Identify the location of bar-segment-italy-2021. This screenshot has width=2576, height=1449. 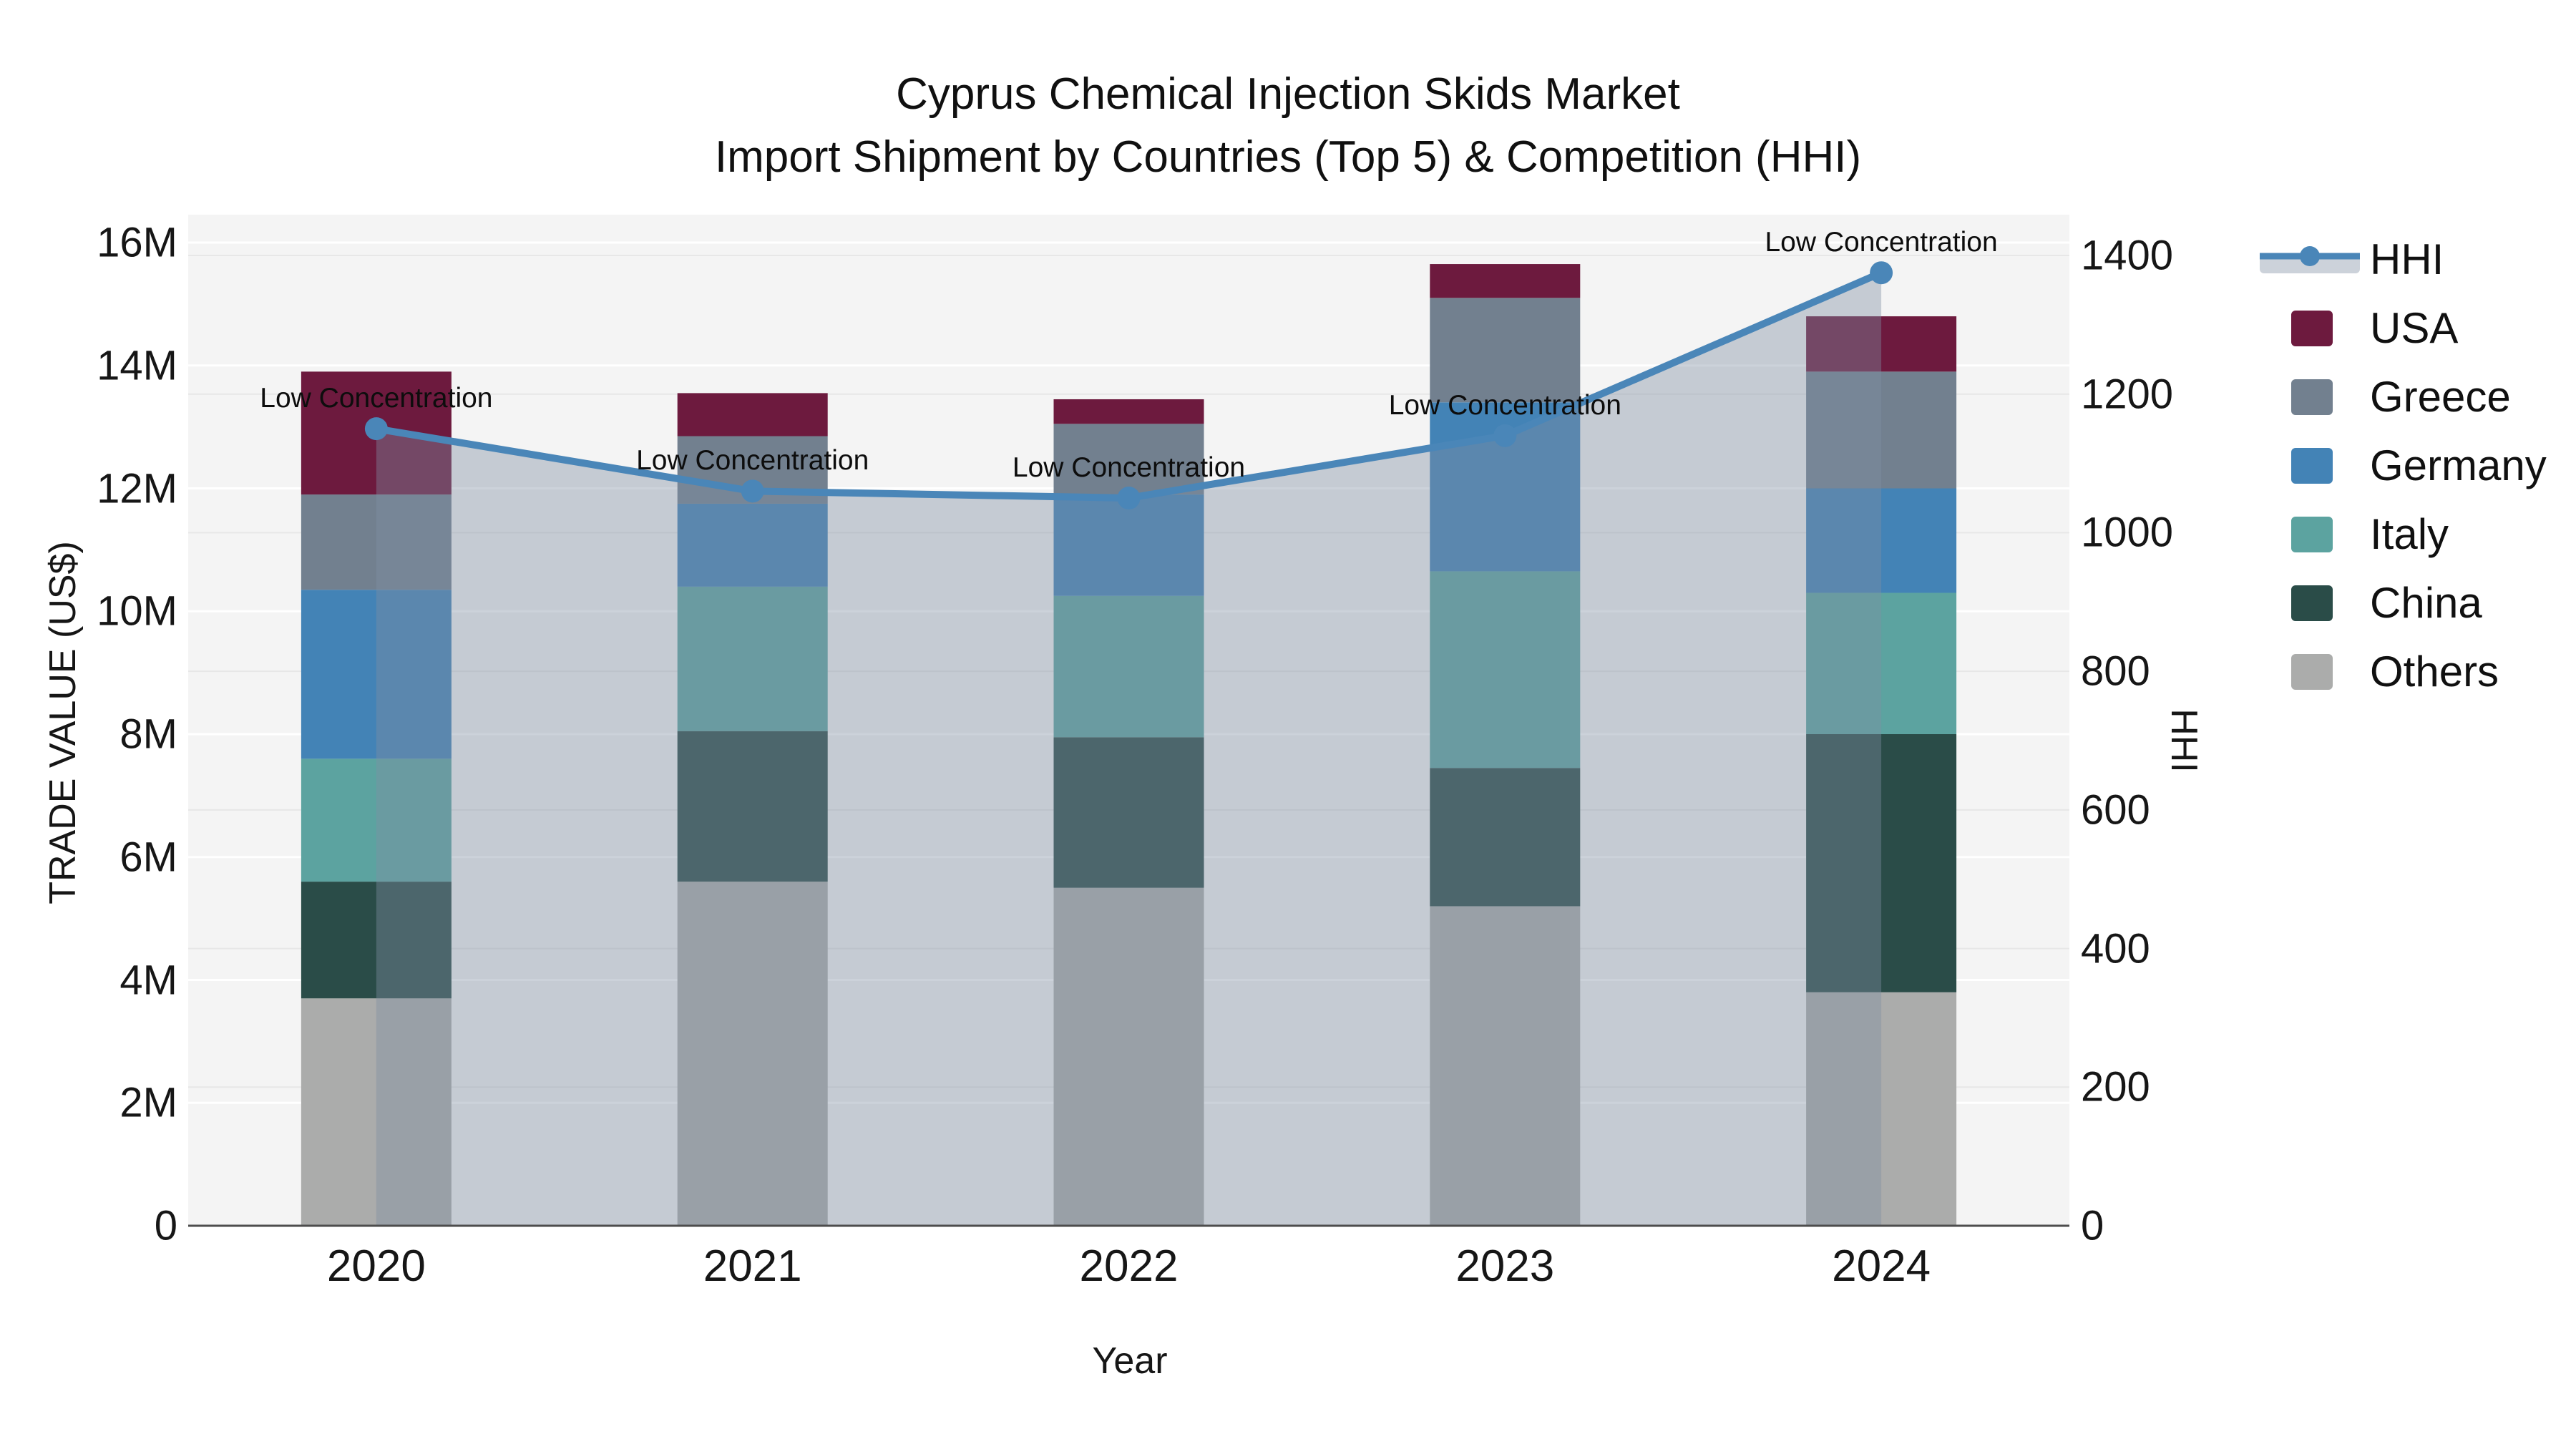
(752, 658).